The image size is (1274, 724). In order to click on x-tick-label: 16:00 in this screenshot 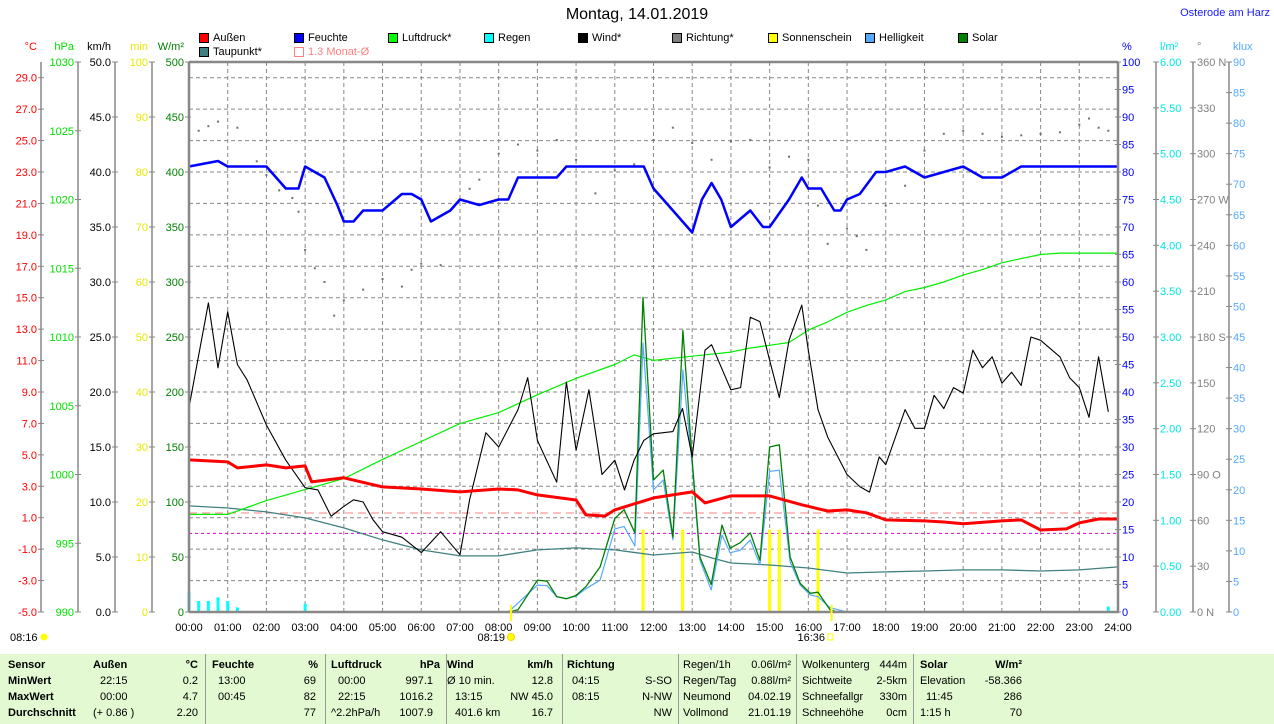, I will do `click(809, 628)`.